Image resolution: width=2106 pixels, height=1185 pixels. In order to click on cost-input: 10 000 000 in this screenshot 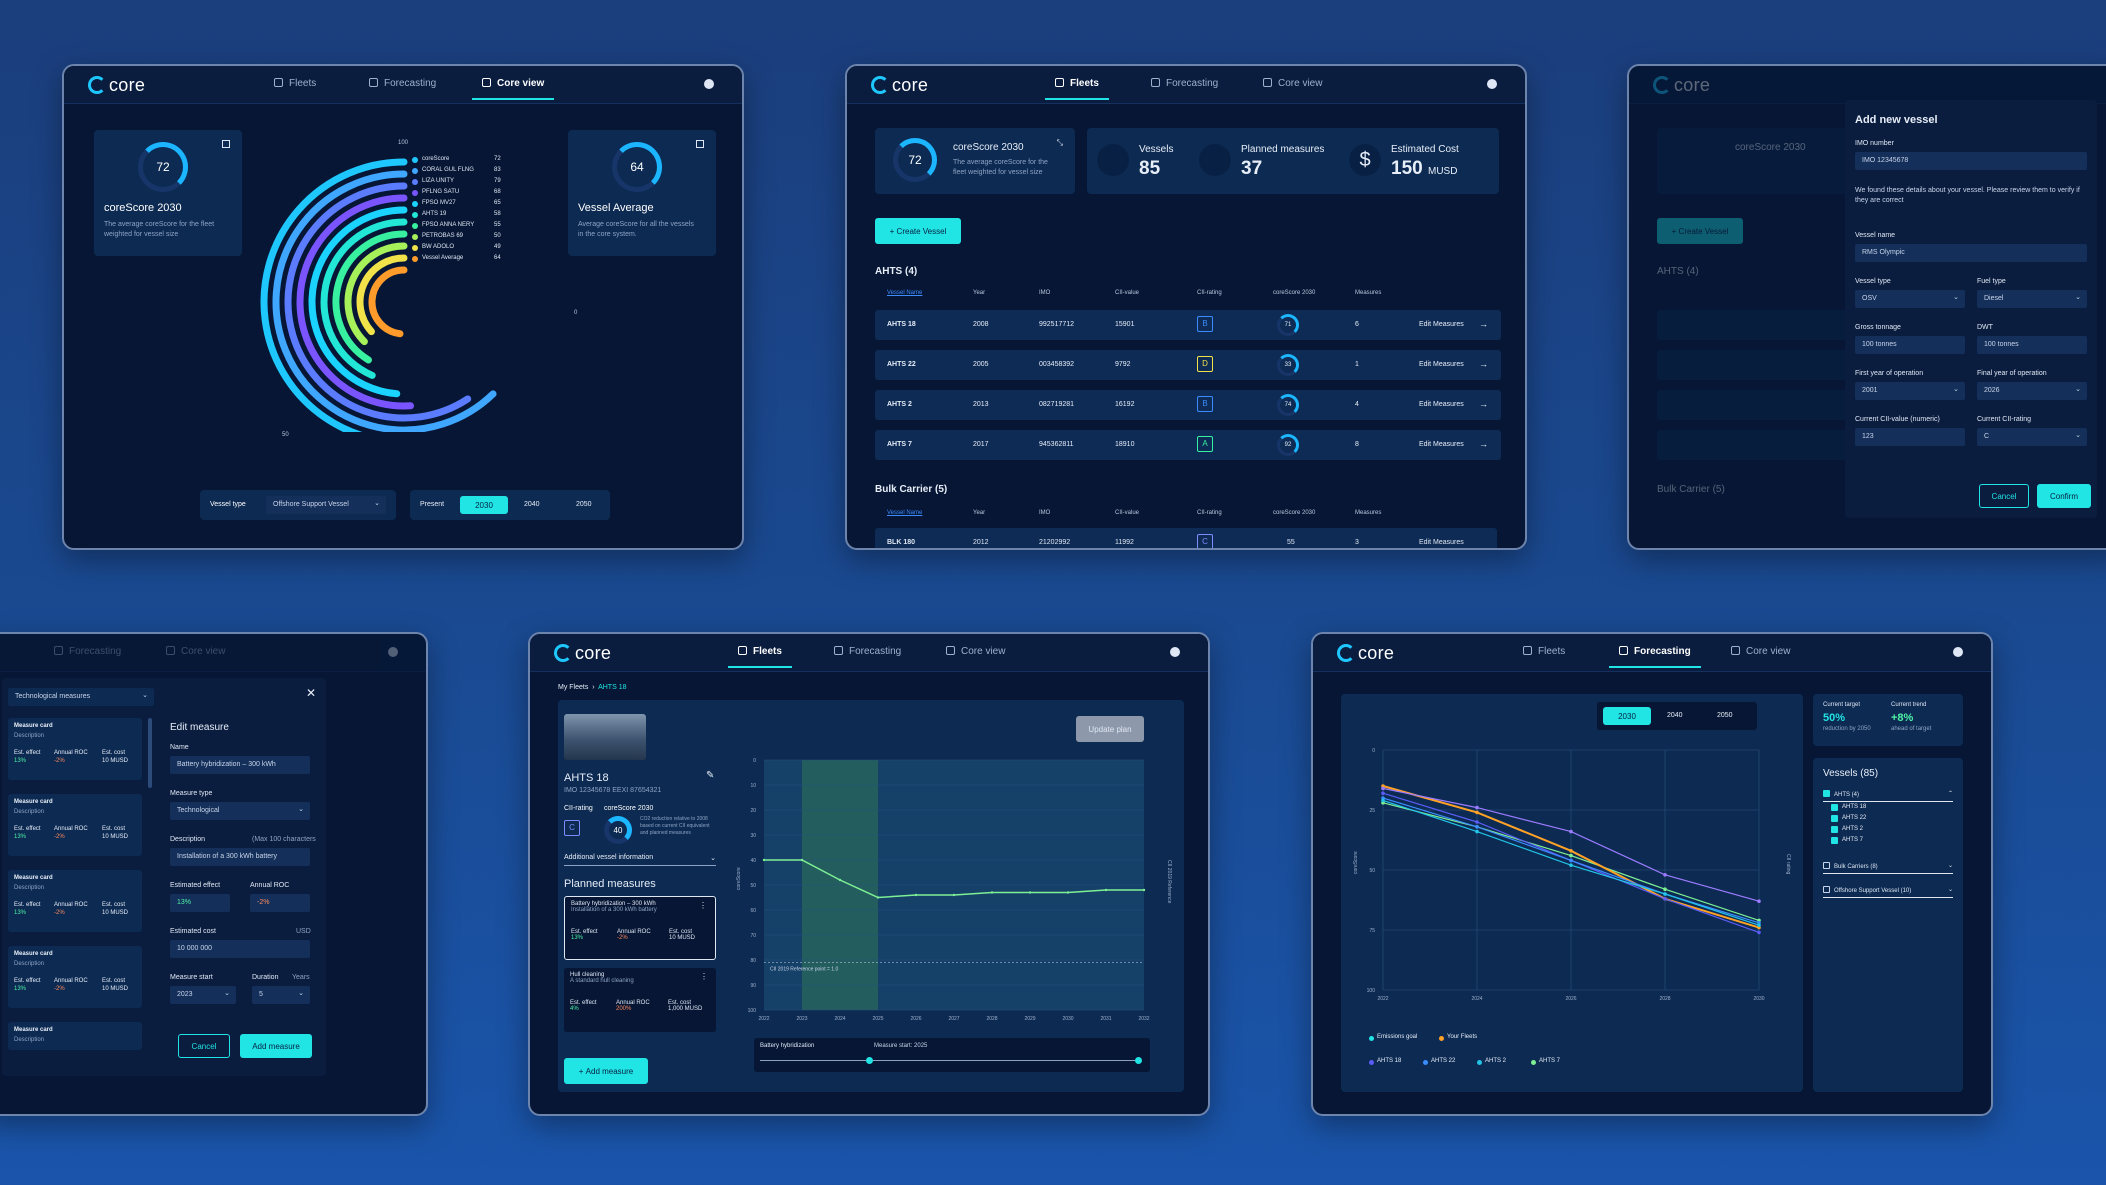, I will do `click(240, 949)`.